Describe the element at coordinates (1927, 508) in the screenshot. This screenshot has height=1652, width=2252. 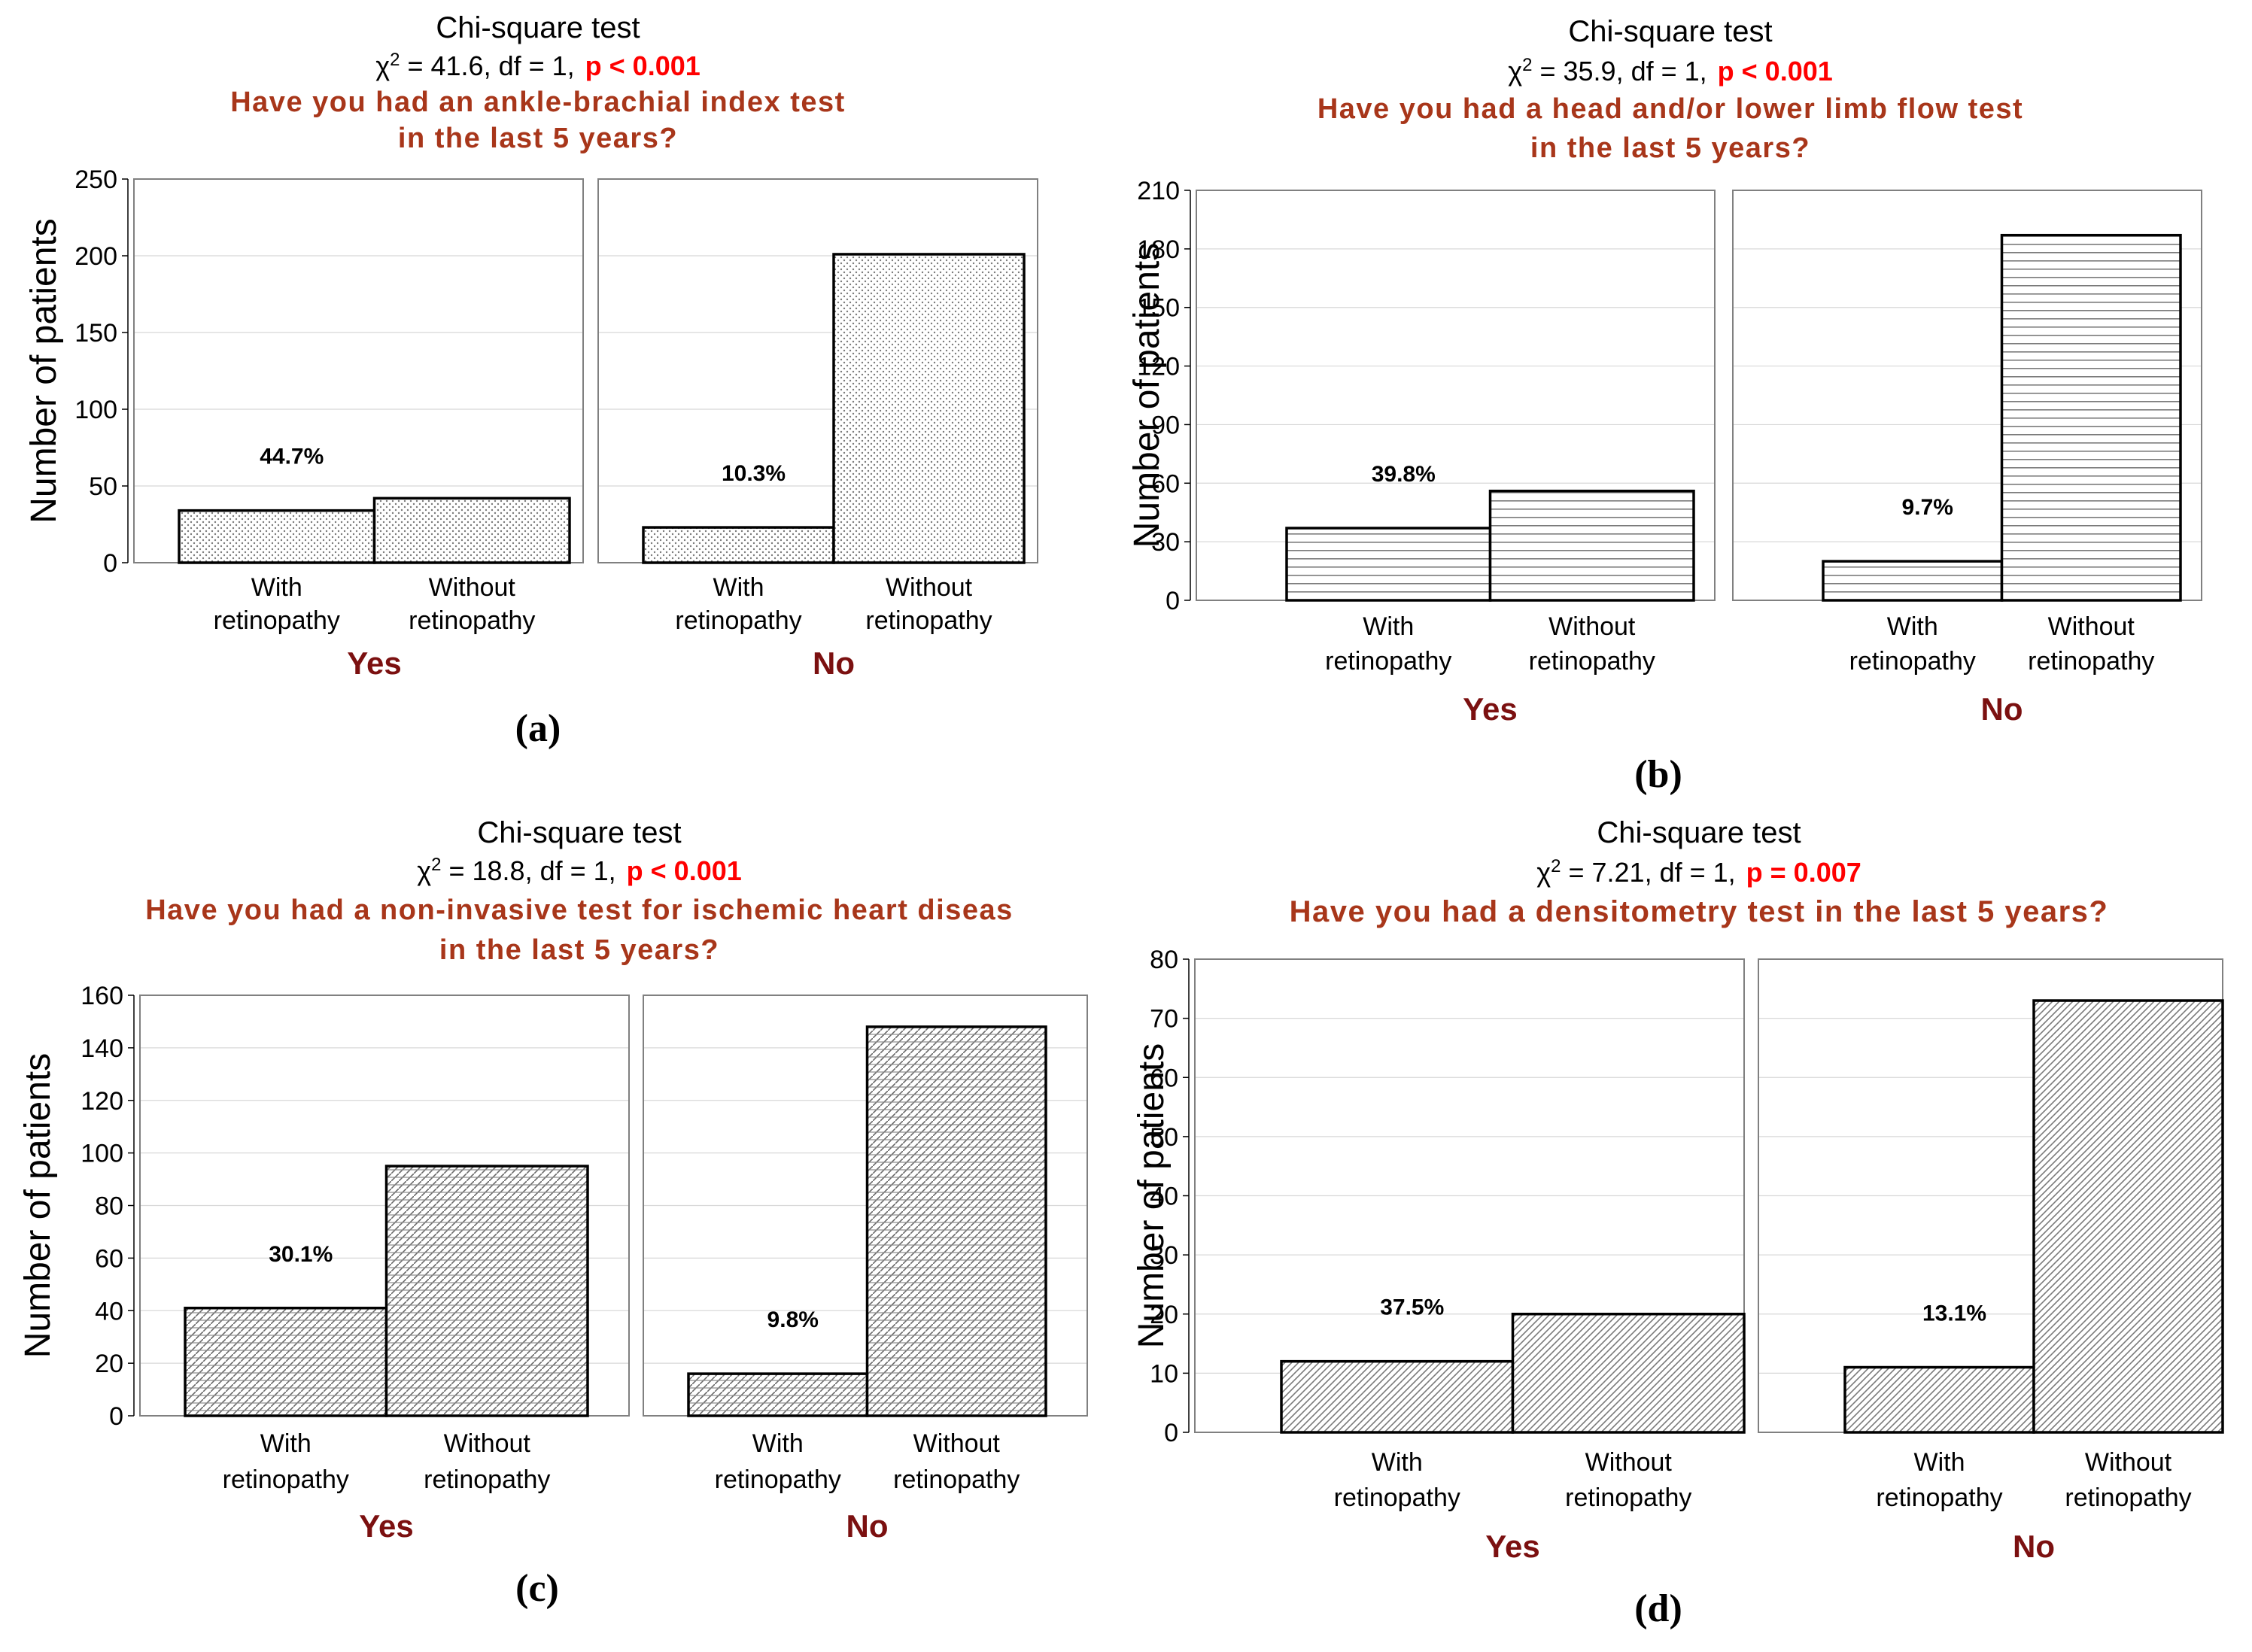
I see `percent-label: 9.7%` at that location.